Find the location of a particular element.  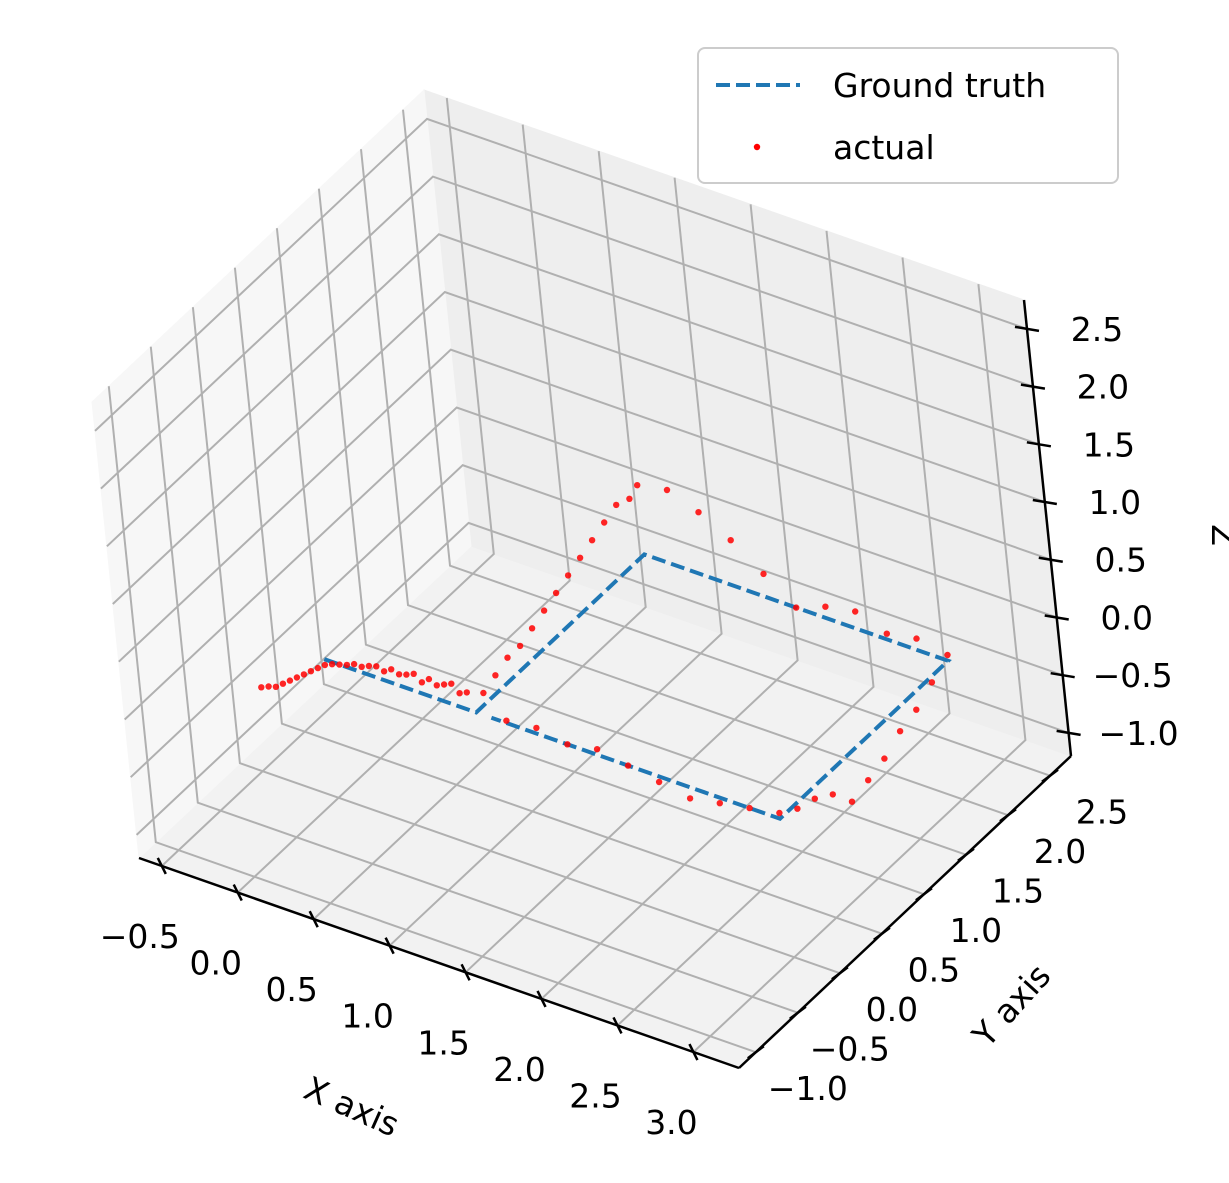

x-tick-label: 3.0 is located at coordinates (671, 1122).